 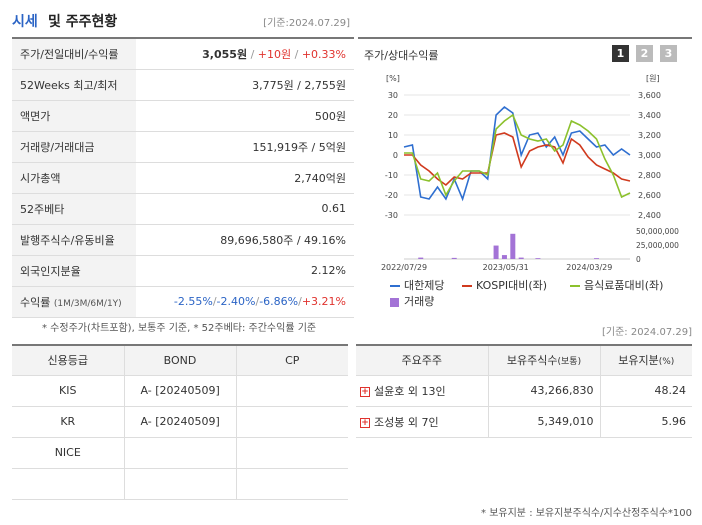 I want to click on change-value: +10원, so click(x=274, y=54).